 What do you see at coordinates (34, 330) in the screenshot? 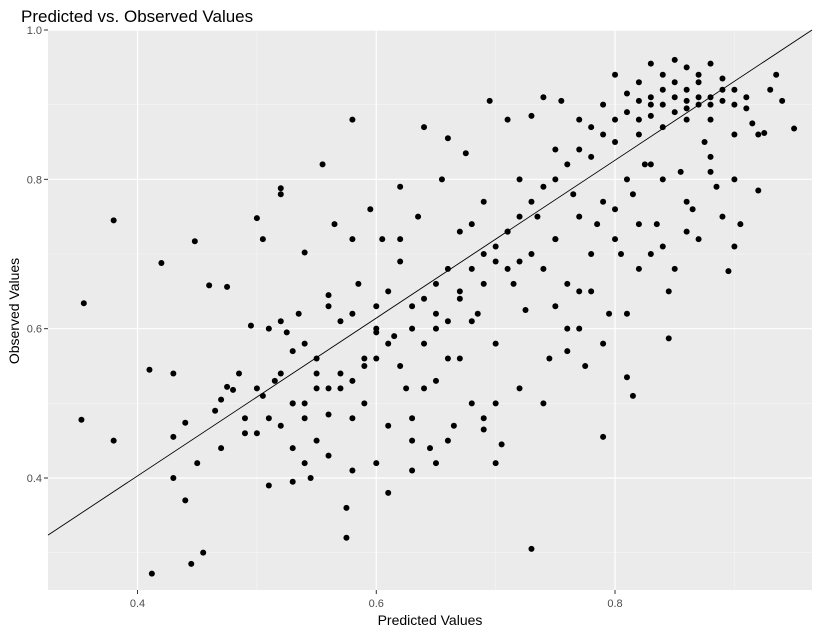
I see `y-tick-label: 0.6` at bounding box center [34, 330].